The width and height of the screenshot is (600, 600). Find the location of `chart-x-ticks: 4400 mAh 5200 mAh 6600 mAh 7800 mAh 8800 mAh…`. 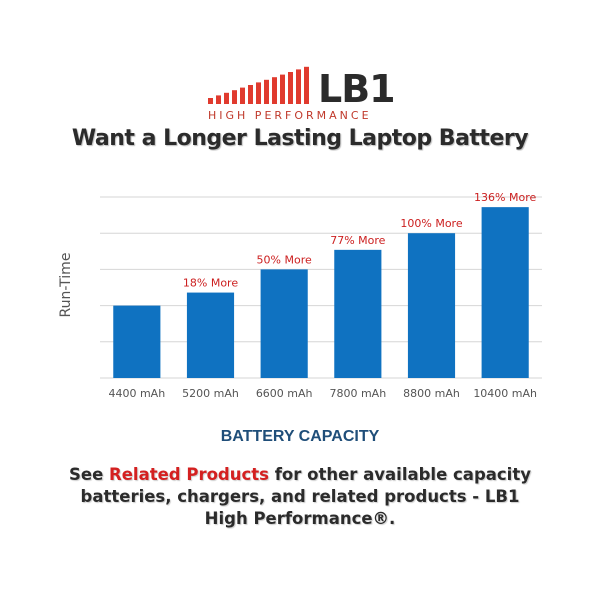

chart-x-ticks: 4400 mAh 5200 mAh 6600 mAh 7800 mAh 8800 mAh… is located at coordinates (322, 393).